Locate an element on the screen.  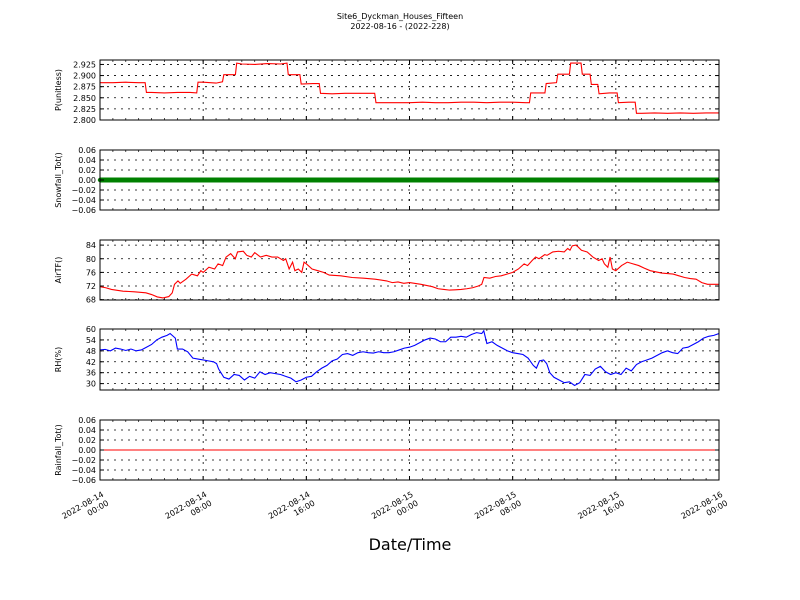
y-tick-label: −0.02 is located at coordinates (83, 190).